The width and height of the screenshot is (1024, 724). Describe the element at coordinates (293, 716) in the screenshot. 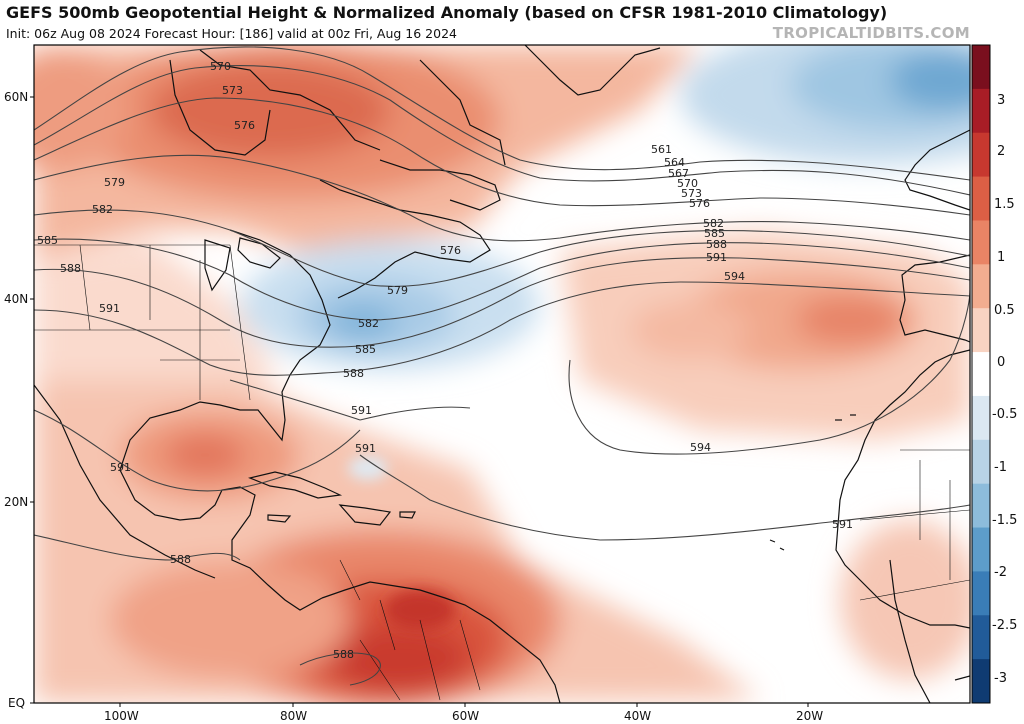

I see `lon-label: 80W` at that location.